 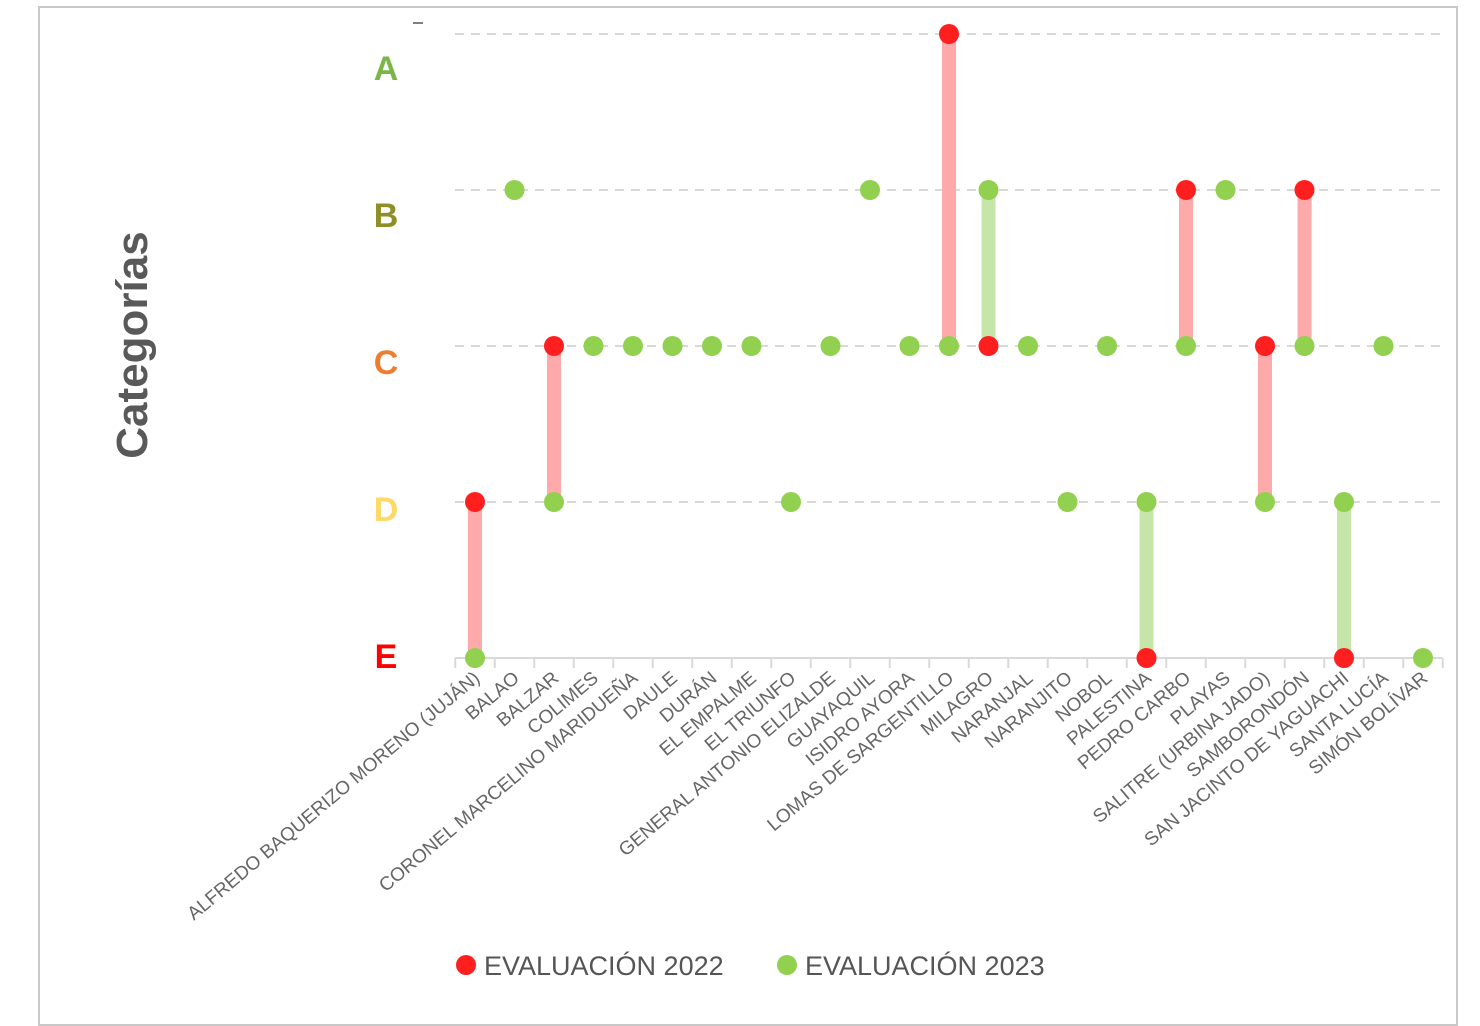 I want to click on y-category-label-C: C, so click(x=386, y=363).